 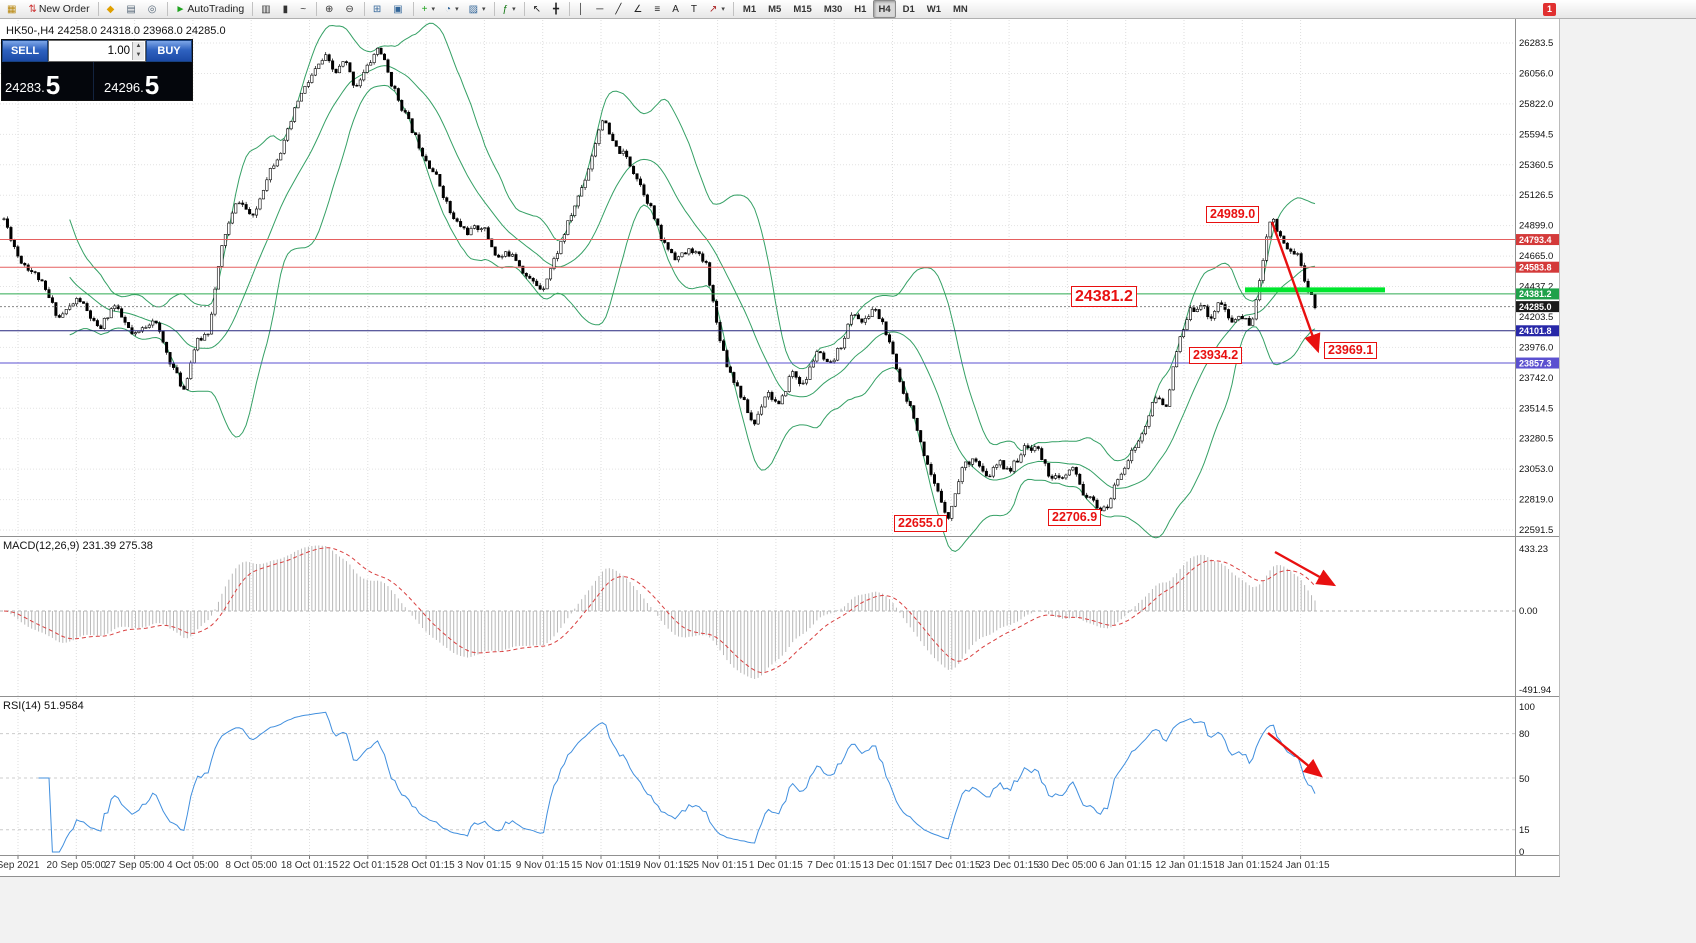 I want to click on fibonacci-icon: ≡, so click(x=658, y=9).